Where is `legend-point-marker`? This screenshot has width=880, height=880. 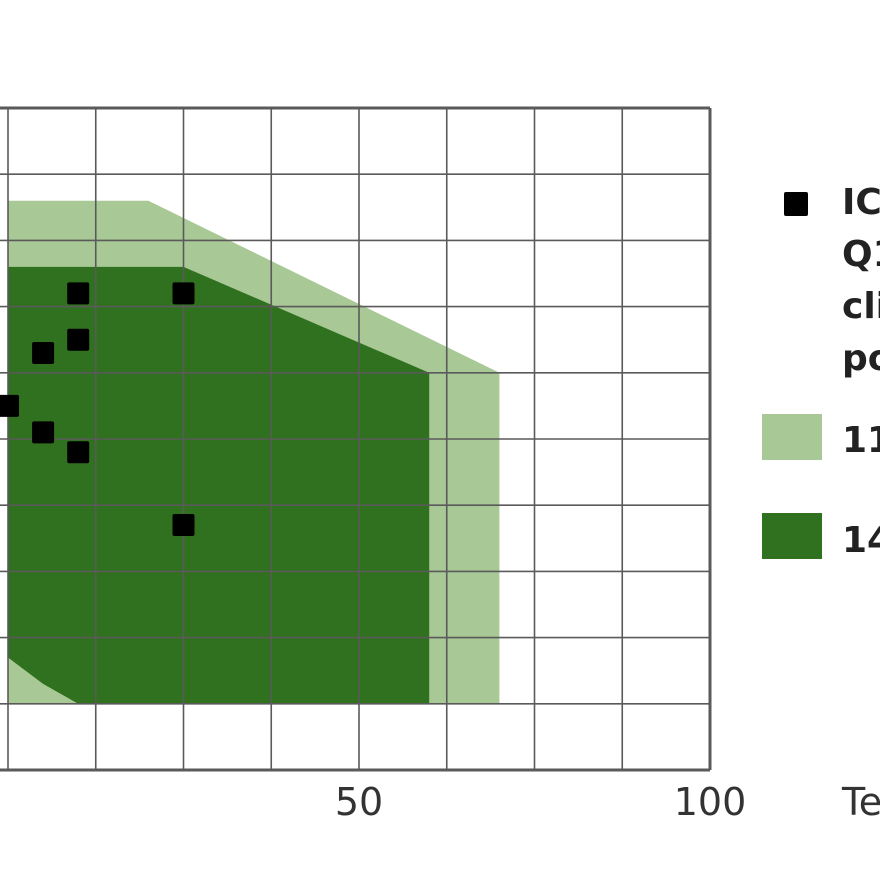
legend-point-marker is located at coordinates (796, 204).